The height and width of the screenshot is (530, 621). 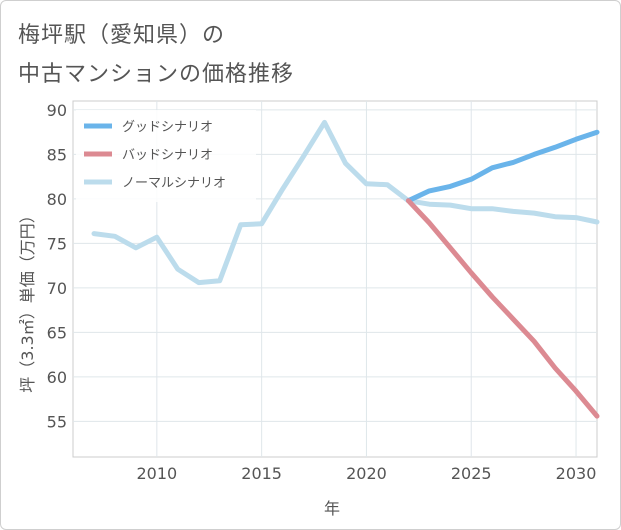 I want to click on x-tick-label-2010: 2010, so click(x=156, y=473).